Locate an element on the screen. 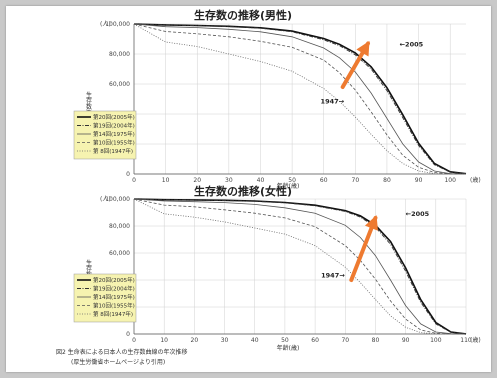  caption-line1: 図2 生命表による日本人の生存数曲線の年次推移 is located at coordinates (122, 352).